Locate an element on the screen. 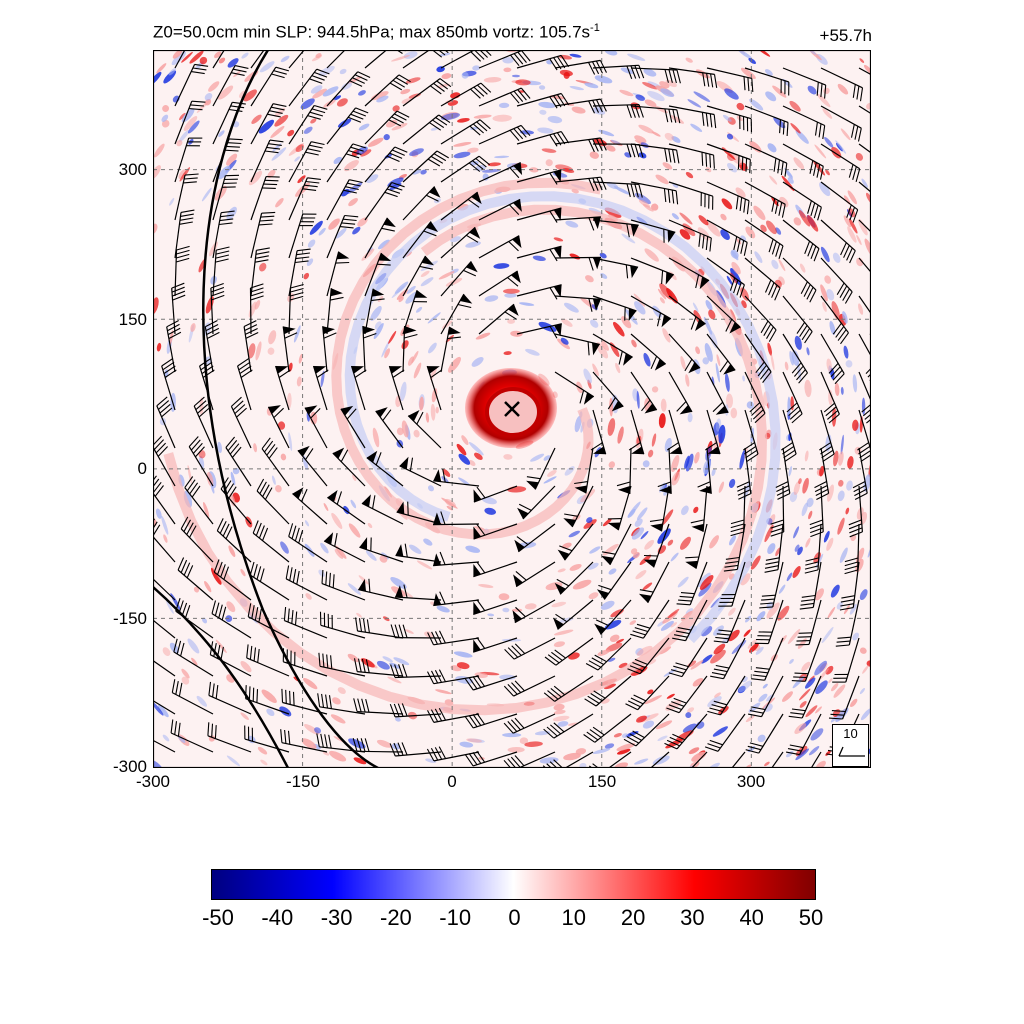 The image size is (1024, 1024). colorbar-tick-label: 10 is located at coordinates (574, 917).